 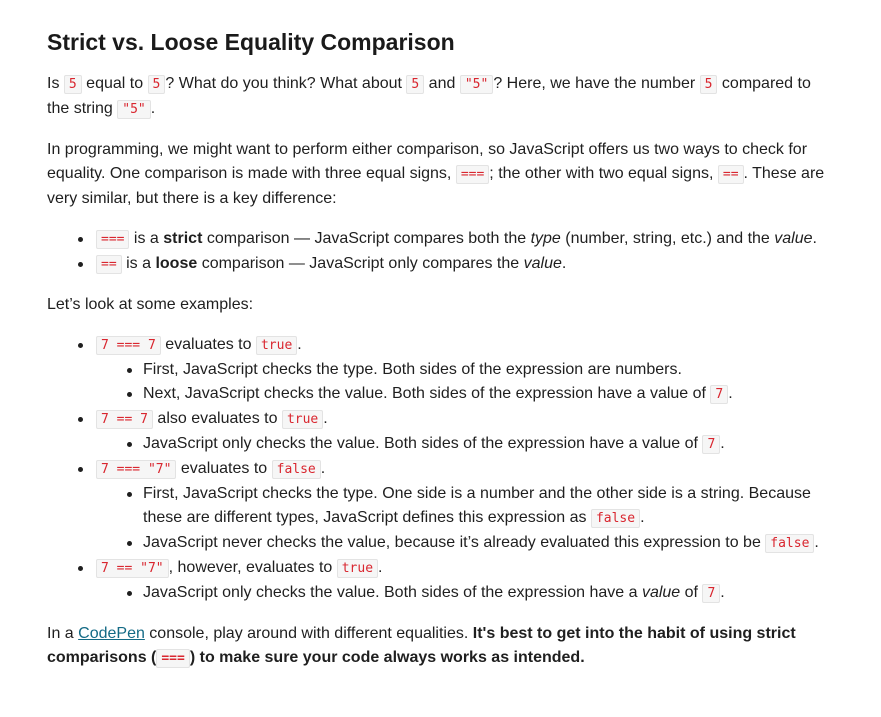 I want to click on intro-text: Is, so click(x=55, y=83).